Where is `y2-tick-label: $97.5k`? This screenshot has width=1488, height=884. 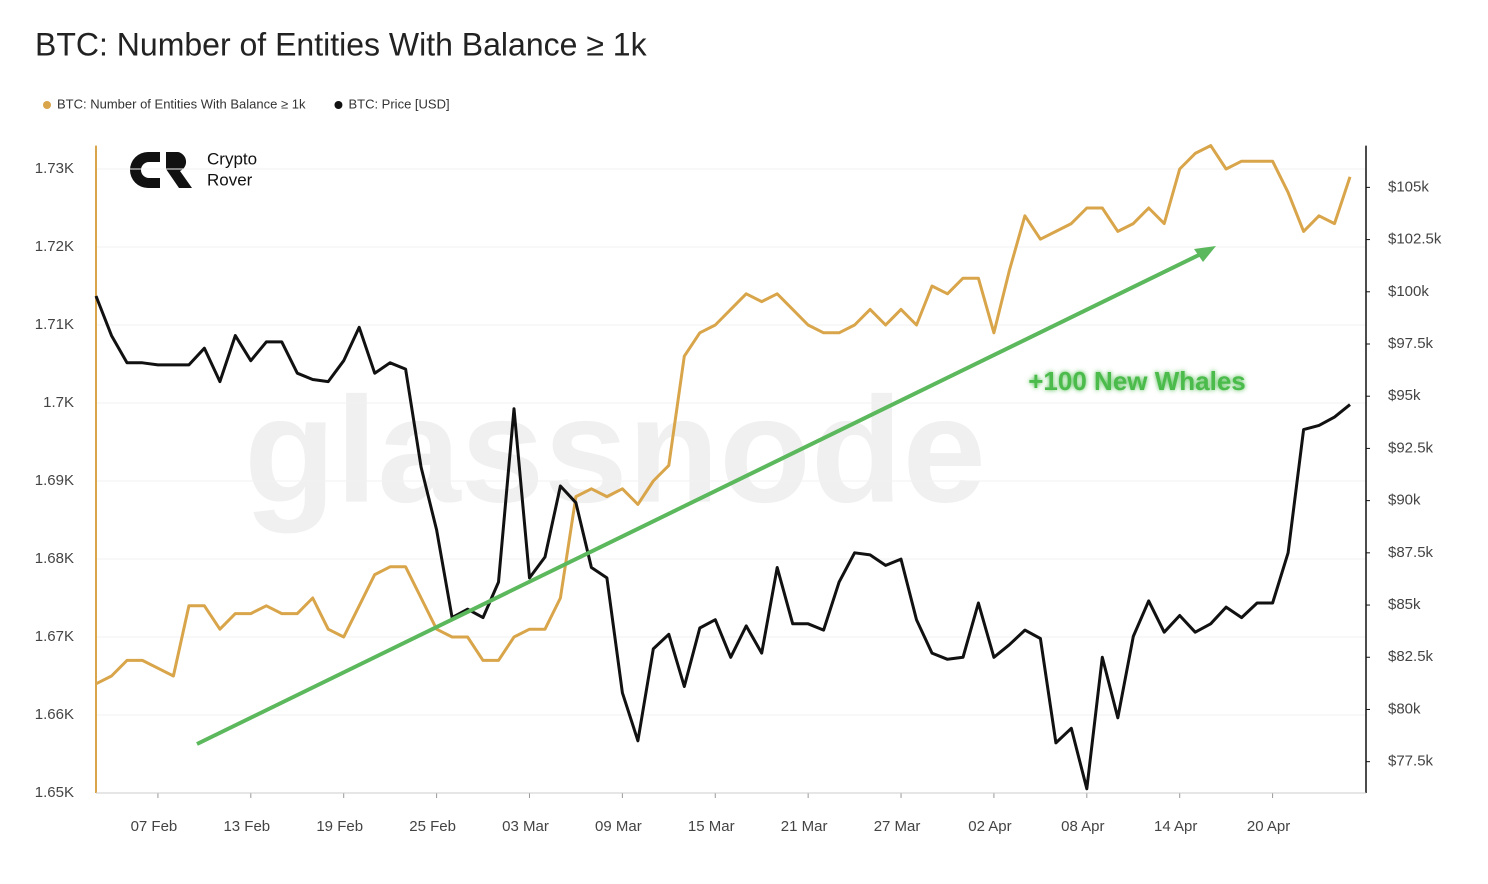 y2-tick-label: $97.5k is located at coordinates (1411, 343).